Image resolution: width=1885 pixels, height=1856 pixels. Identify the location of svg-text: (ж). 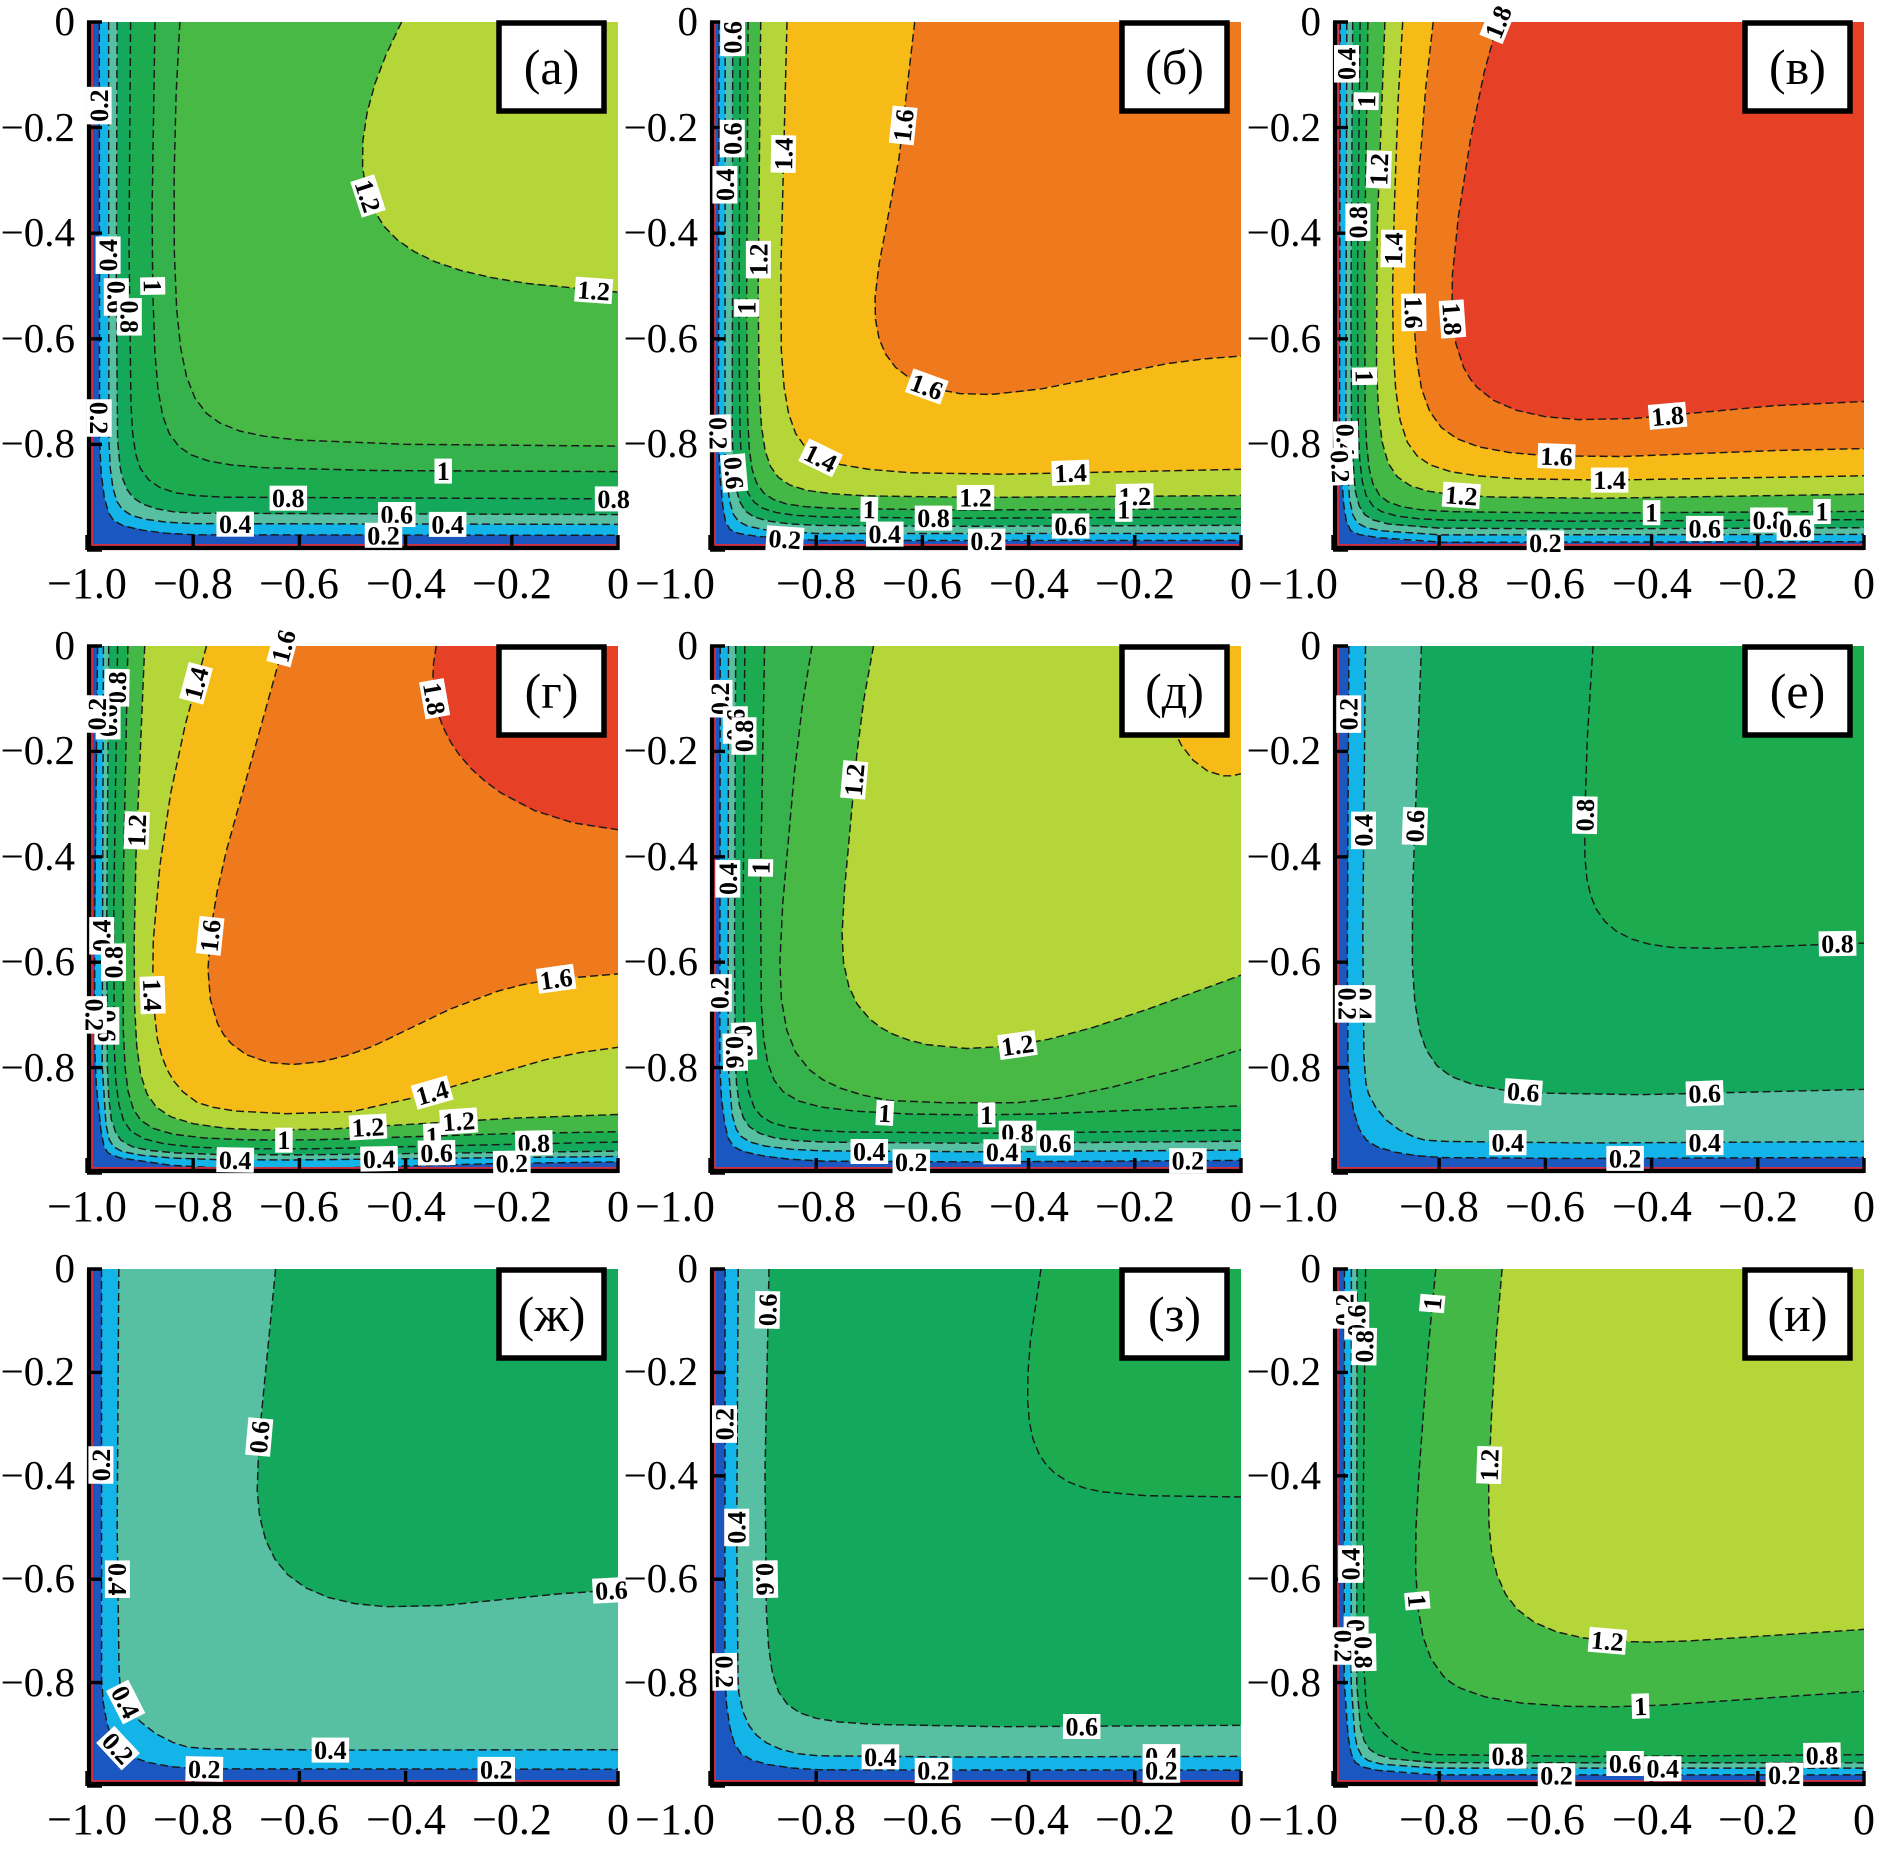
(552, 1314).